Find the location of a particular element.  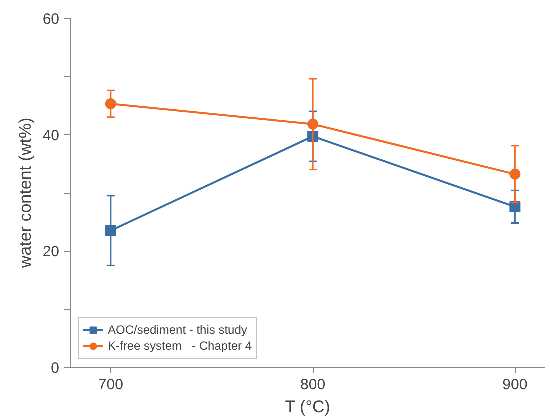

legend-label: AOC/sediment - this study is located at coordinates (178, 330).